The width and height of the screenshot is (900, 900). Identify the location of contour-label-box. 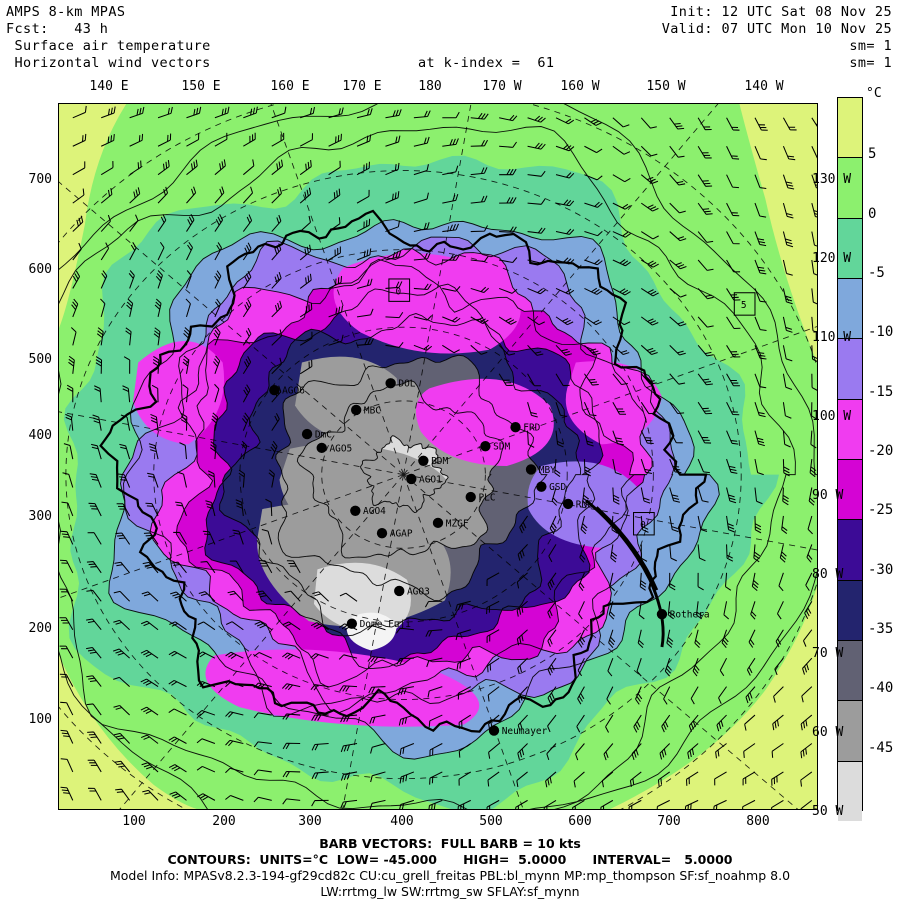
(399, 290).